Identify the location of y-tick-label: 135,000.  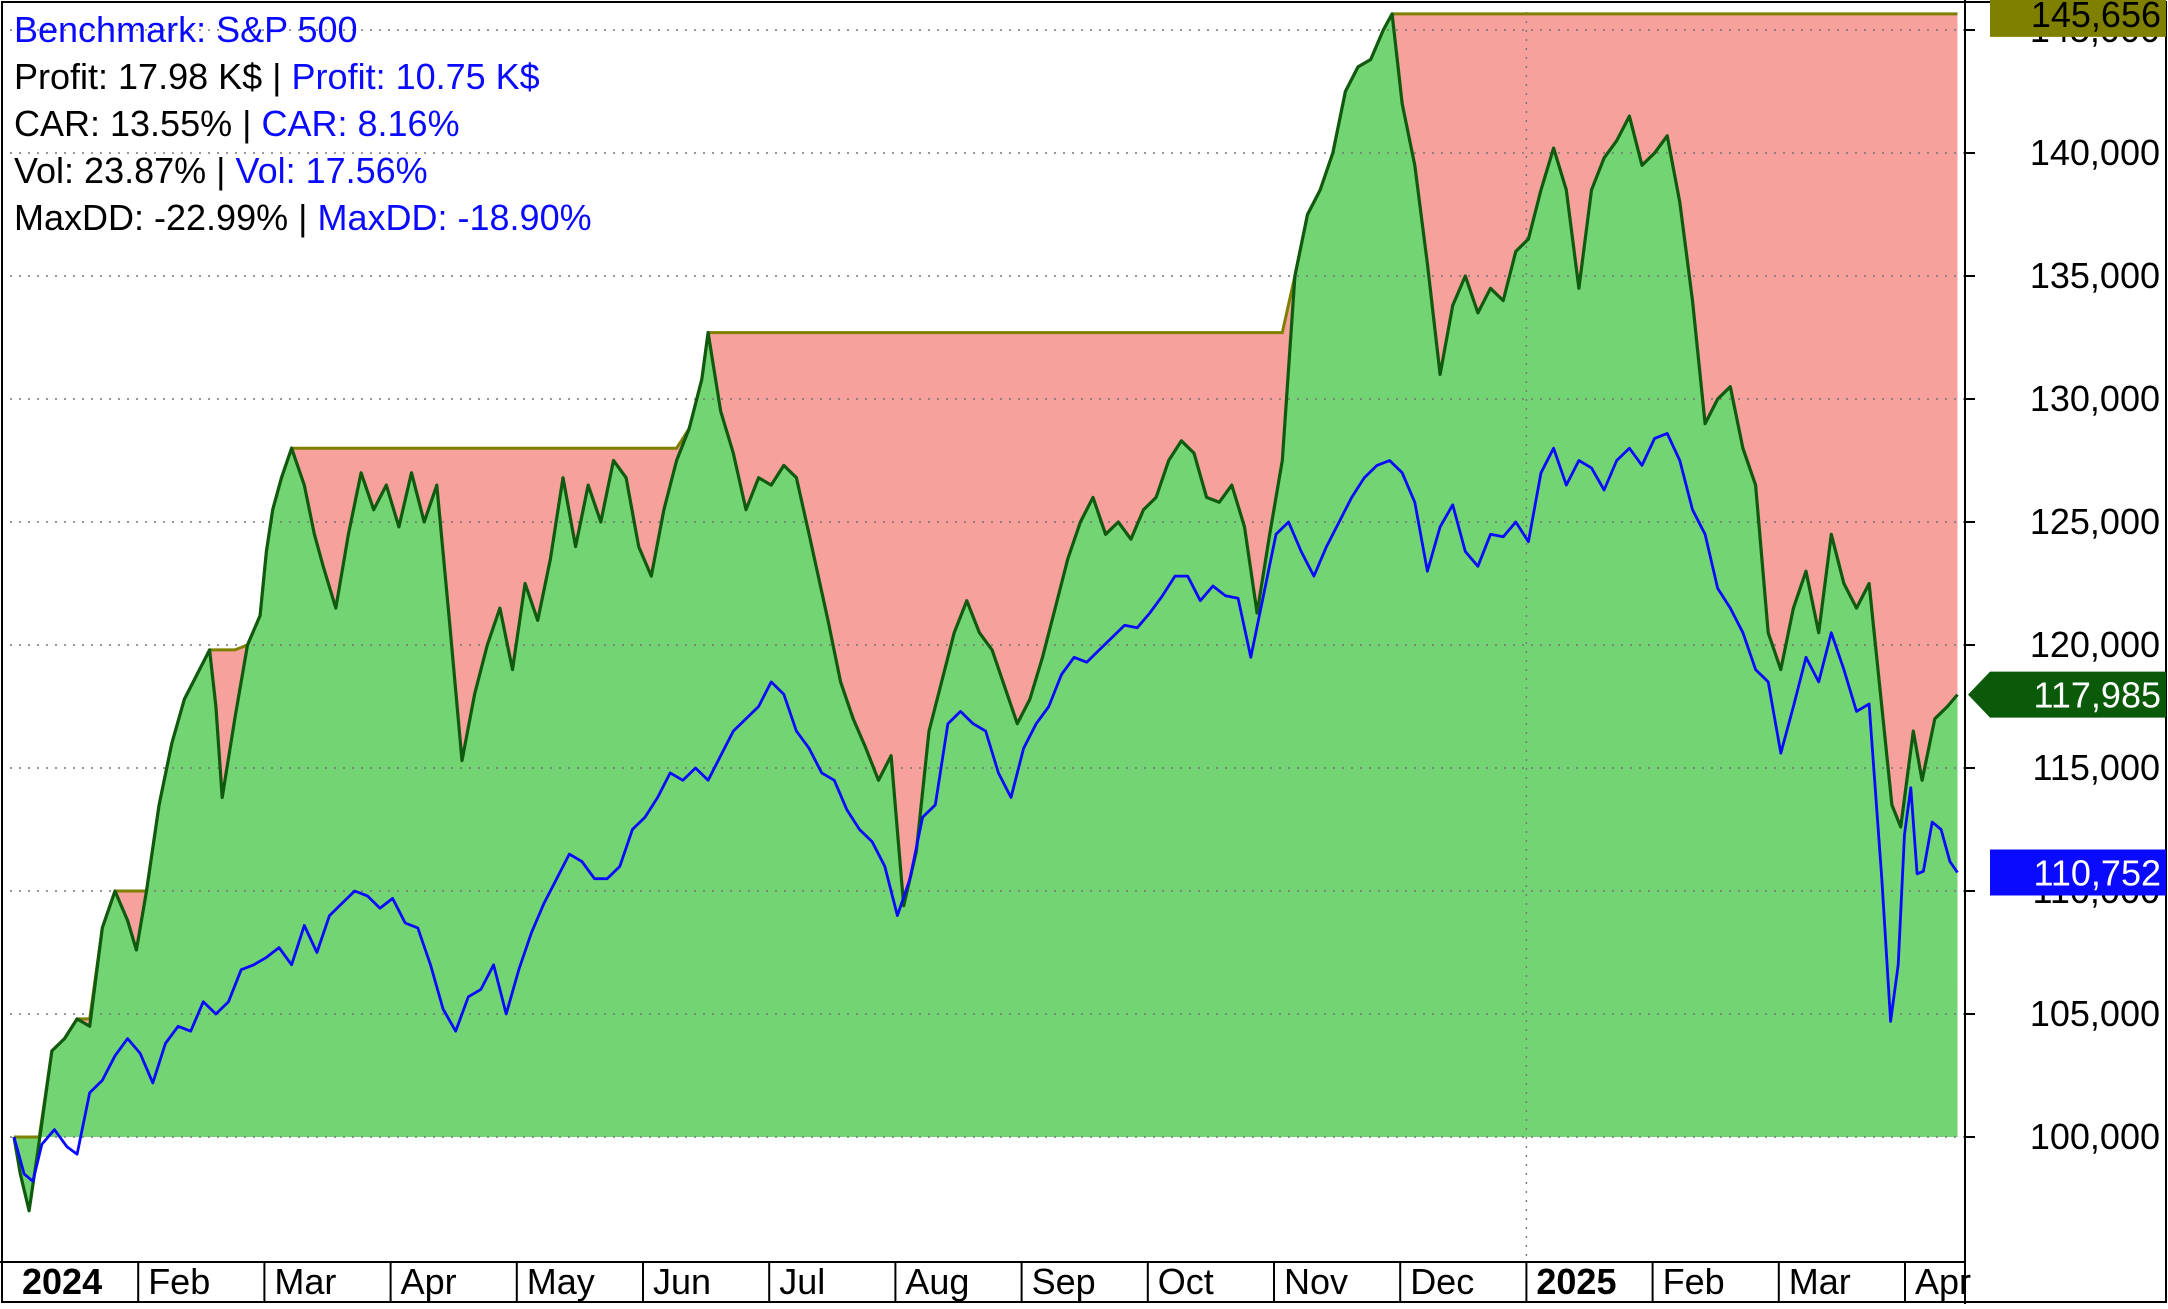
(2095, 275).